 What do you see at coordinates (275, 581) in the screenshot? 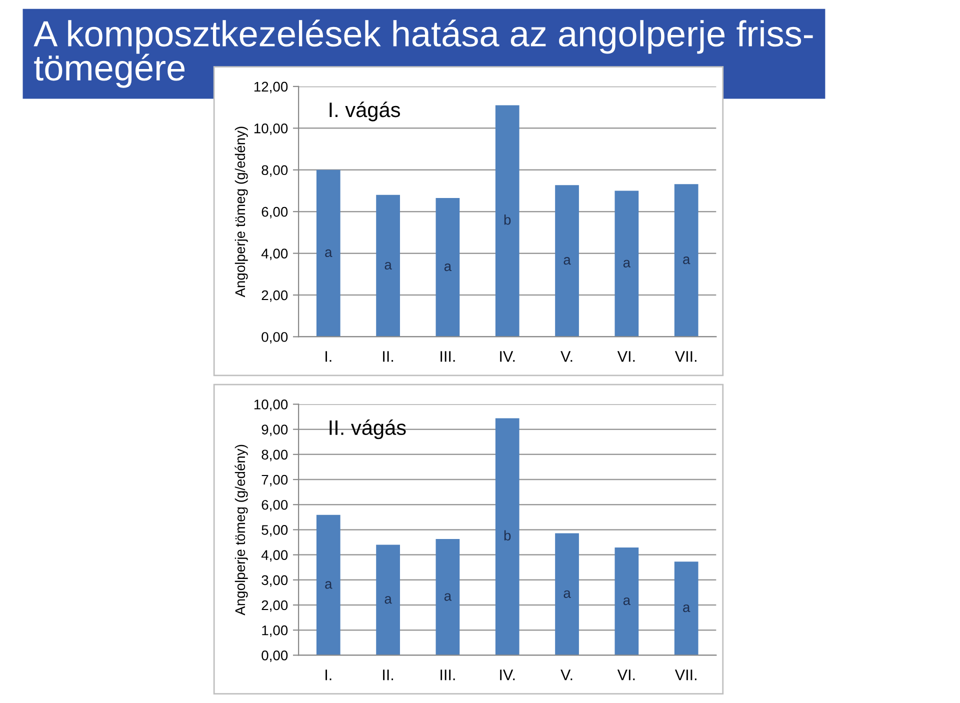
I see `y-tick-label: 3,00` at bounding box center [275, 581].